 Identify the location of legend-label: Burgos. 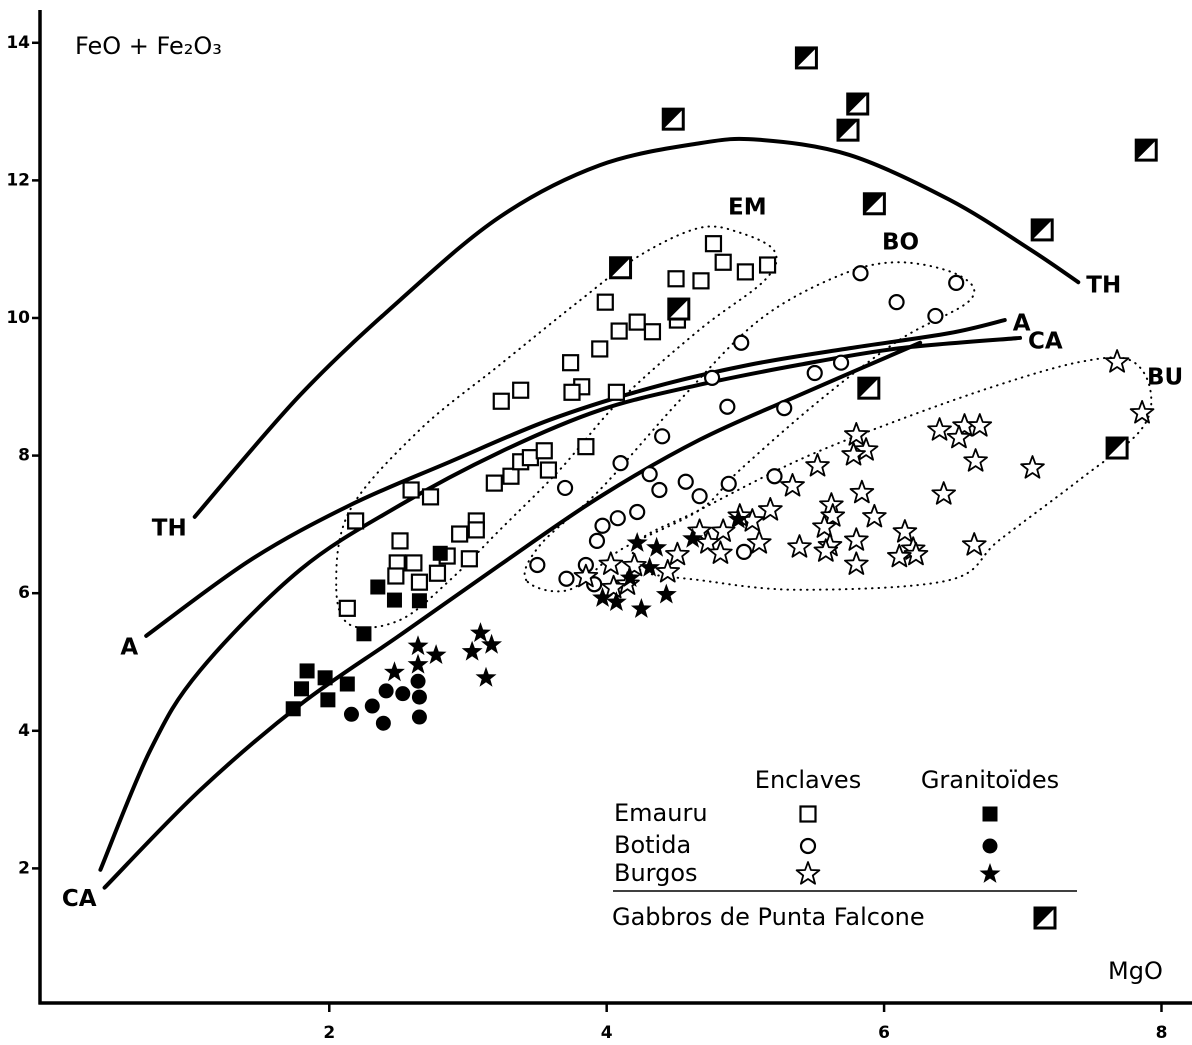
(656, 873).